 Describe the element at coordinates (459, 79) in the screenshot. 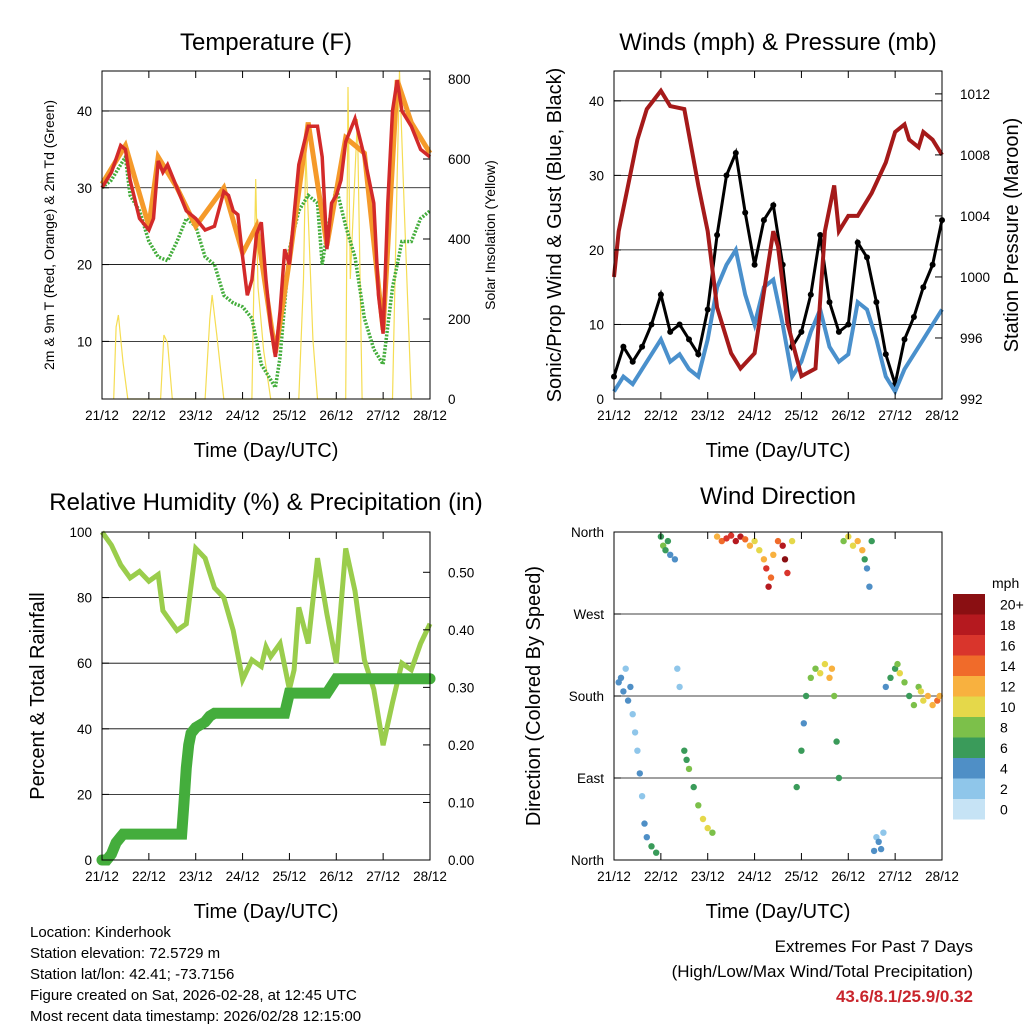

I see `y2-tick-label: 800` at that location.